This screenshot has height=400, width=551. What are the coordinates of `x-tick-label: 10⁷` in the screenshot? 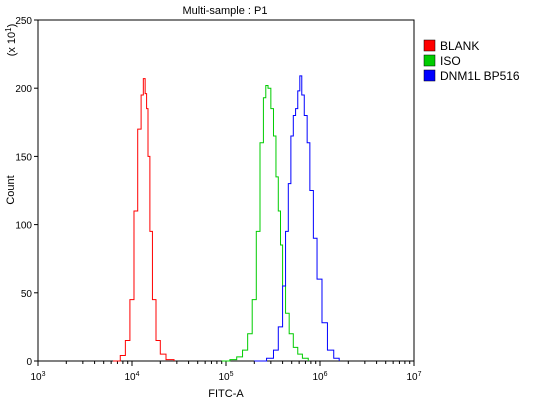 It's located at (413, 377).